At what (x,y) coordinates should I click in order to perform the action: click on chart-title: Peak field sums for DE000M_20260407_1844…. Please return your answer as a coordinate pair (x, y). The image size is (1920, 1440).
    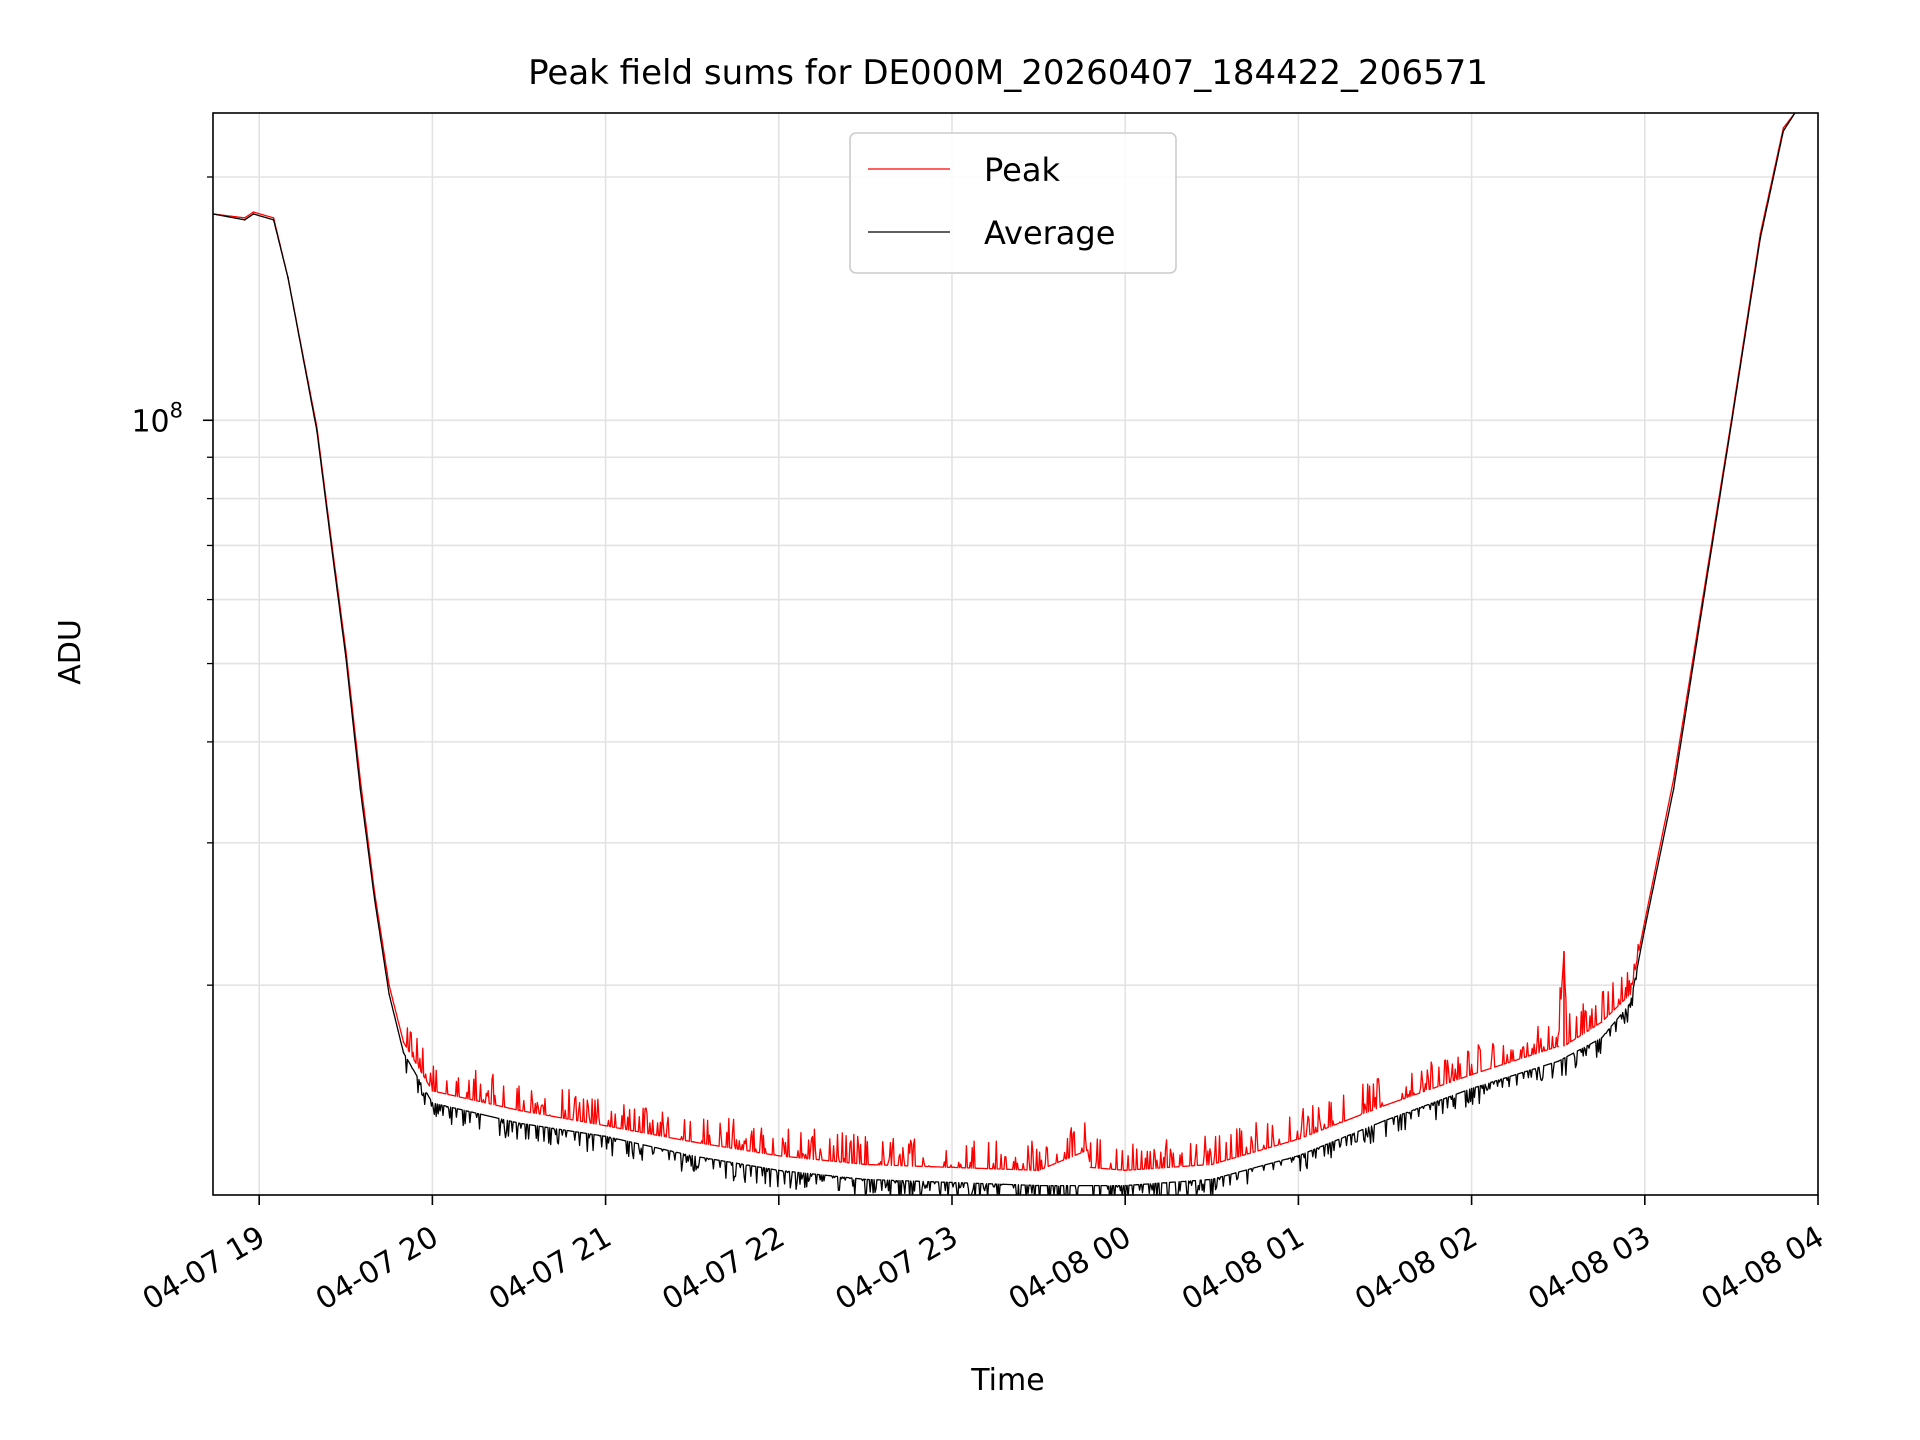
    Looking at the image, I should click on (1008, 73).